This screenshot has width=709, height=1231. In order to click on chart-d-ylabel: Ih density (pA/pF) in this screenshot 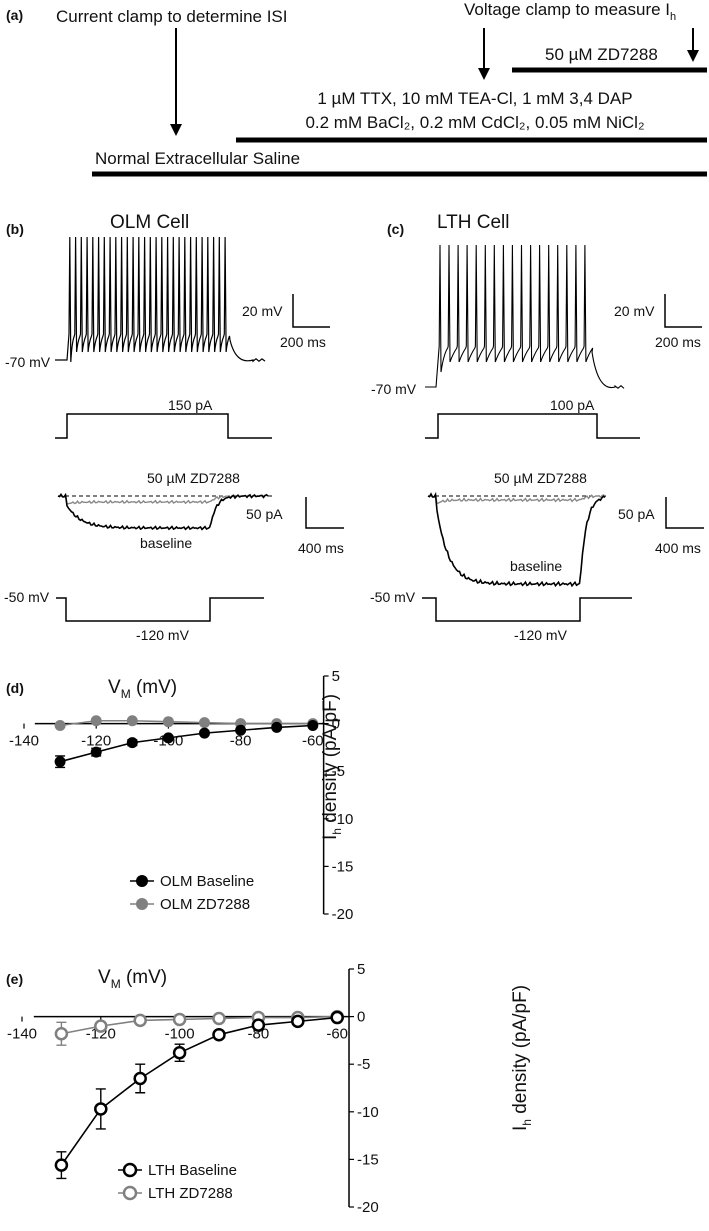, I will do `click(332, 767)`.